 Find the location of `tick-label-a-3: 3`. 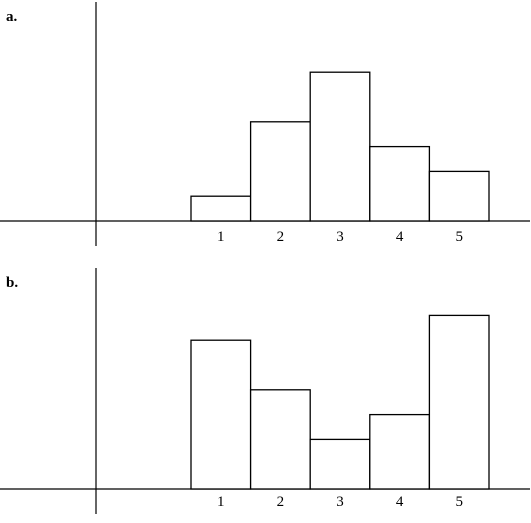

tick-label-a-3: 3 is located at coordinates (340, 237).